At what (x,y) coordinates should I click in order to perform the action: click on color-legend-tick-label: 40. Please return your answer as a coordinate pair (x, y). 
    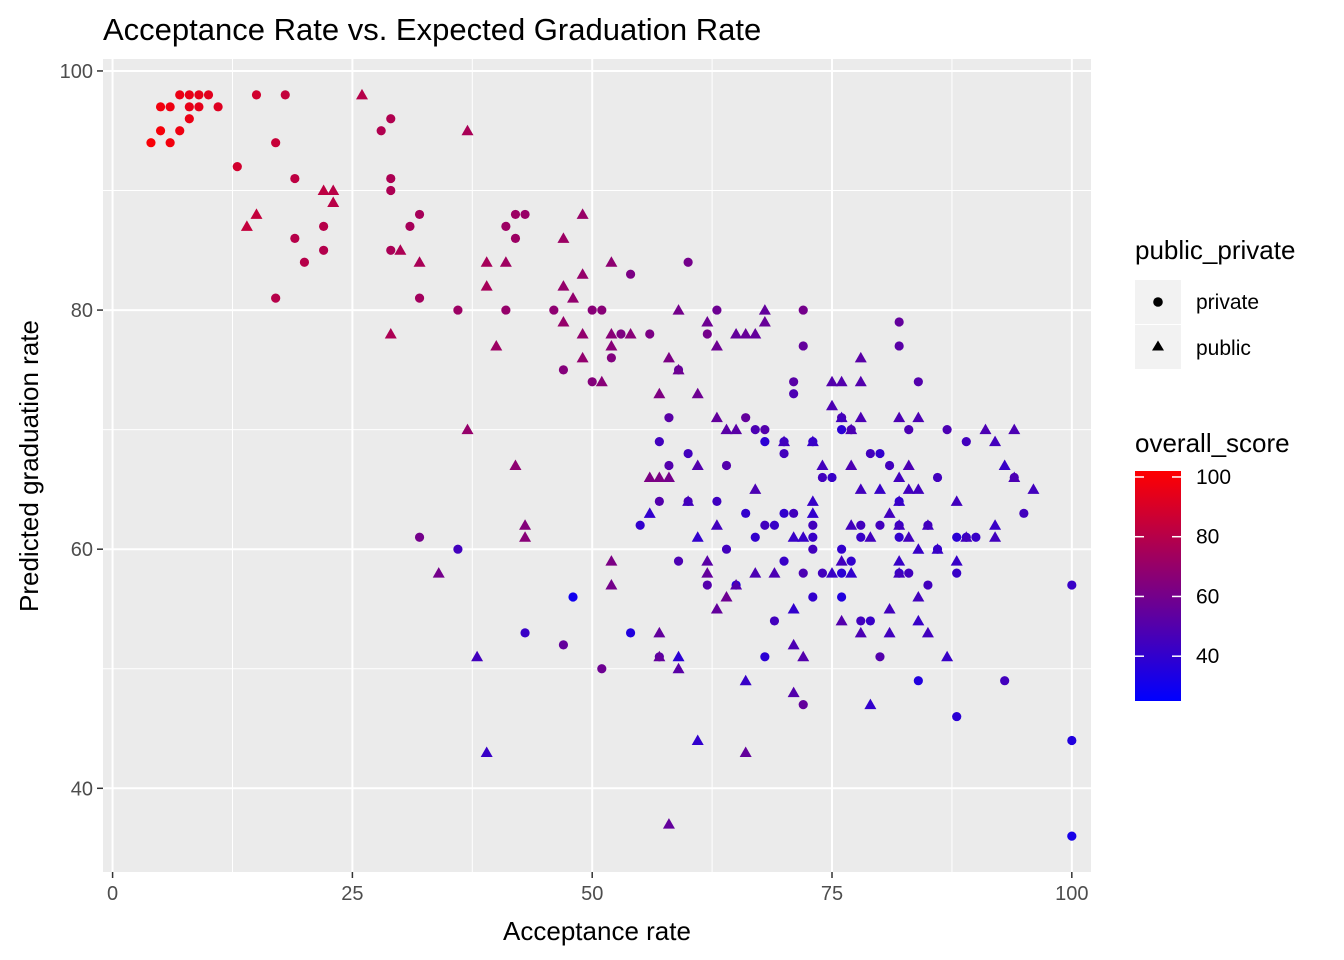
    Looking at the image, I should click on (1207, 656).